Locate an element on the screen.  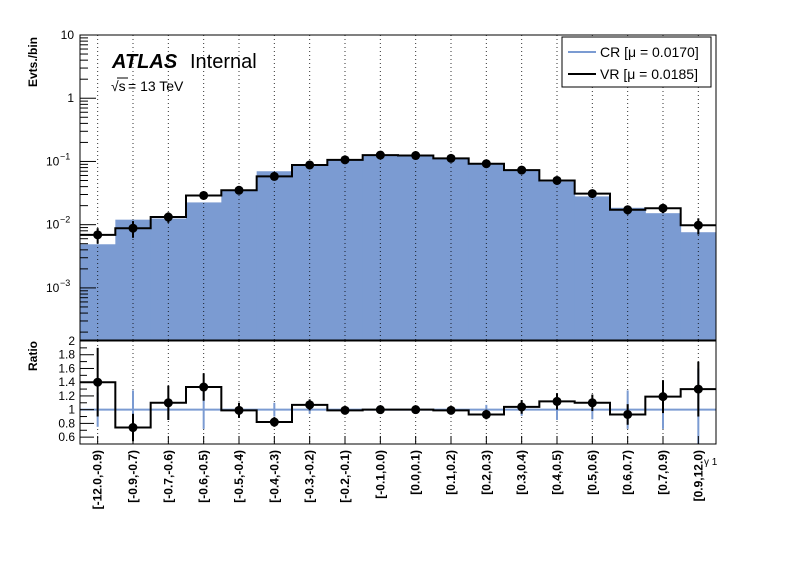
ratio-series is located at coordinates (398, 394).